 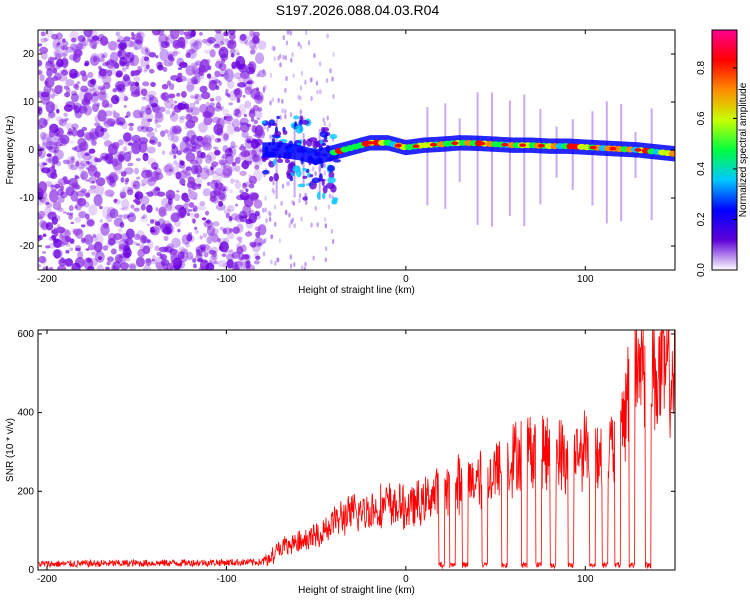 What do you see at coordinates (47, 279) in the screenshot?
I see `spec-xtick-label: -200` at bounding box center [47, 279].